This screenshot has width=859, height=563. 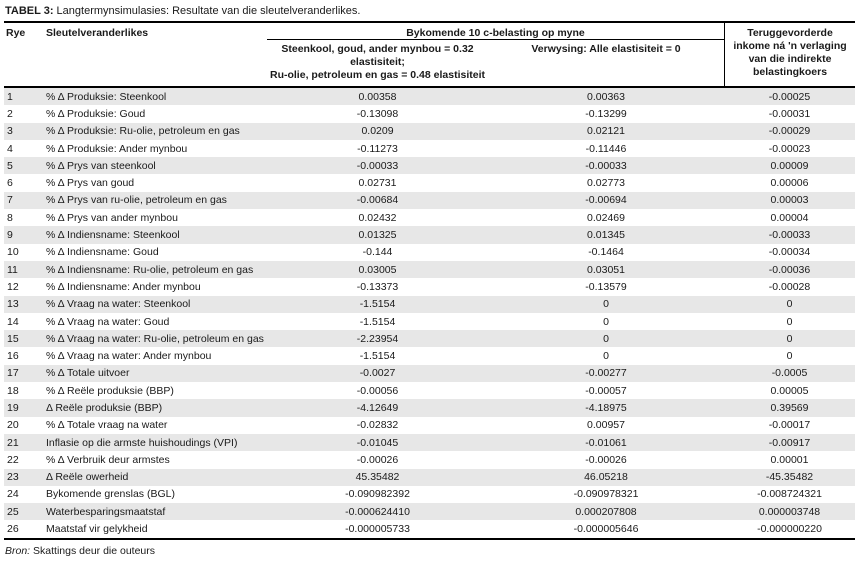 I want to click on scenario-value: 0.03005, so click(x=377, y=269).